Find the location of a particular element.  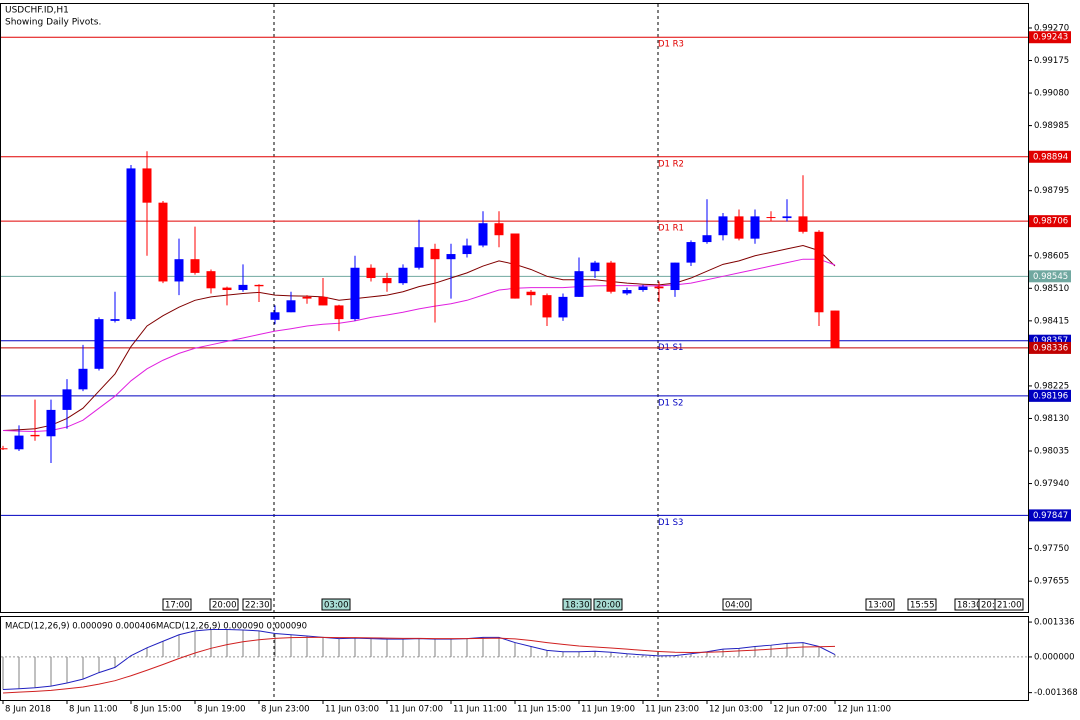

x-tick-label: 11 Jun 07:00 is located at coordinates (416, 710).